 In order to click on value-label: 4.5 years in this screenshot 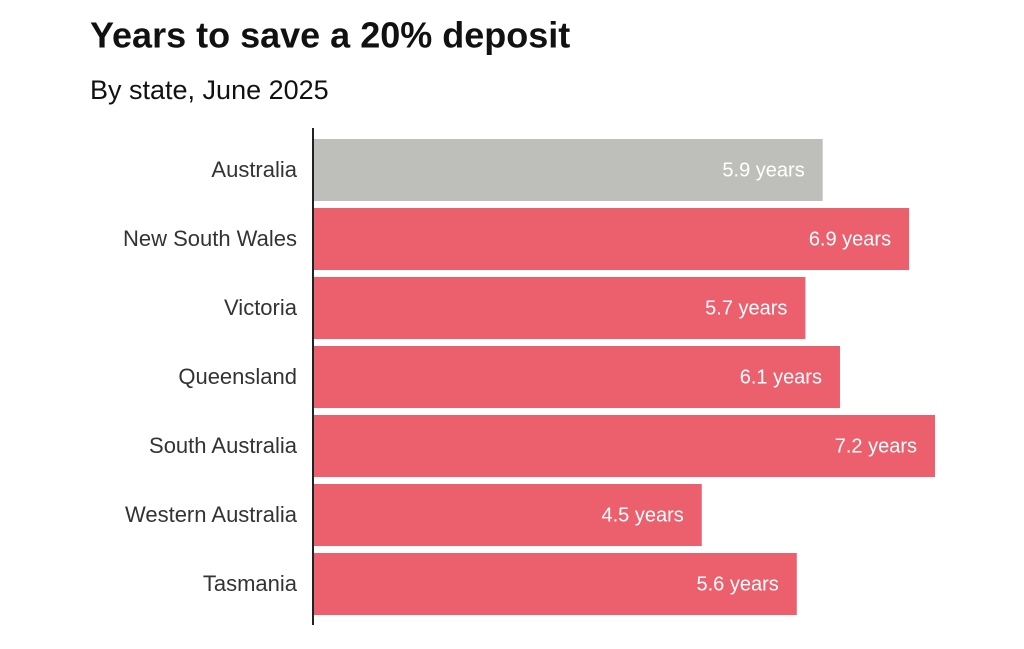, I will do `click(642, 515)`.